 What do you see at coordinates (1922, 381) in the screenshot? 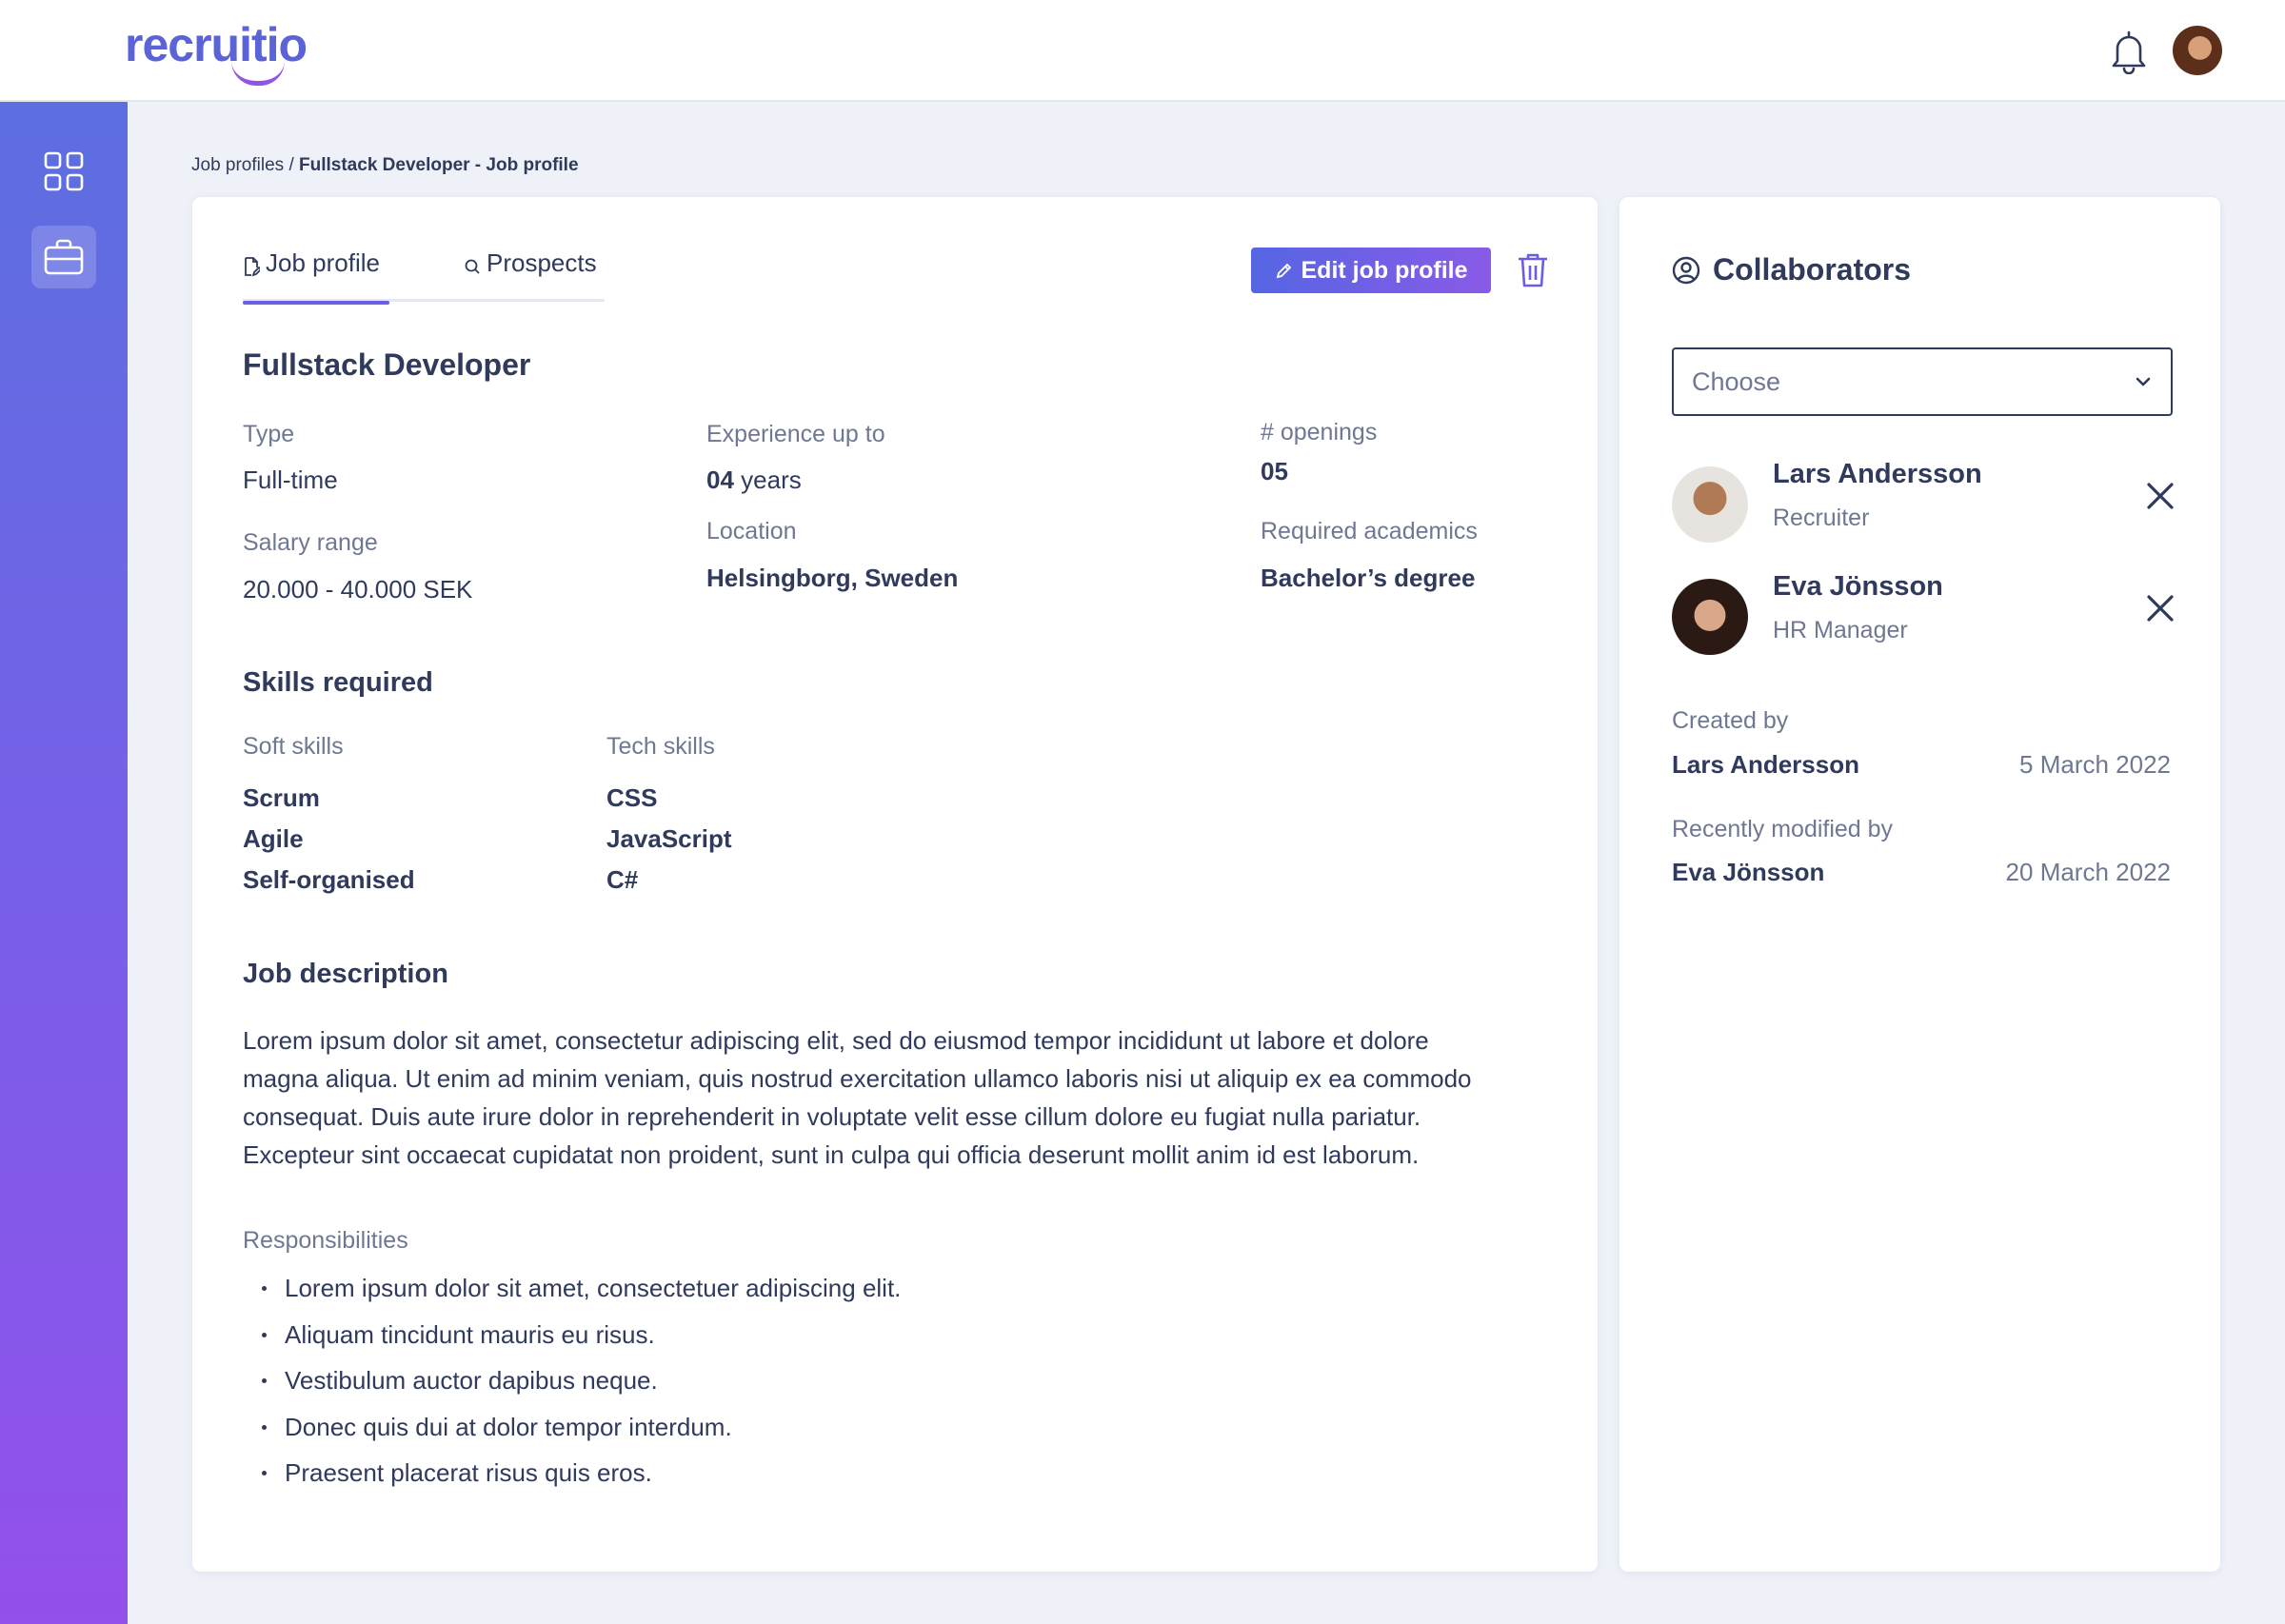
I see `collaborator-select: Choose` at bounding box center [1922, 381].